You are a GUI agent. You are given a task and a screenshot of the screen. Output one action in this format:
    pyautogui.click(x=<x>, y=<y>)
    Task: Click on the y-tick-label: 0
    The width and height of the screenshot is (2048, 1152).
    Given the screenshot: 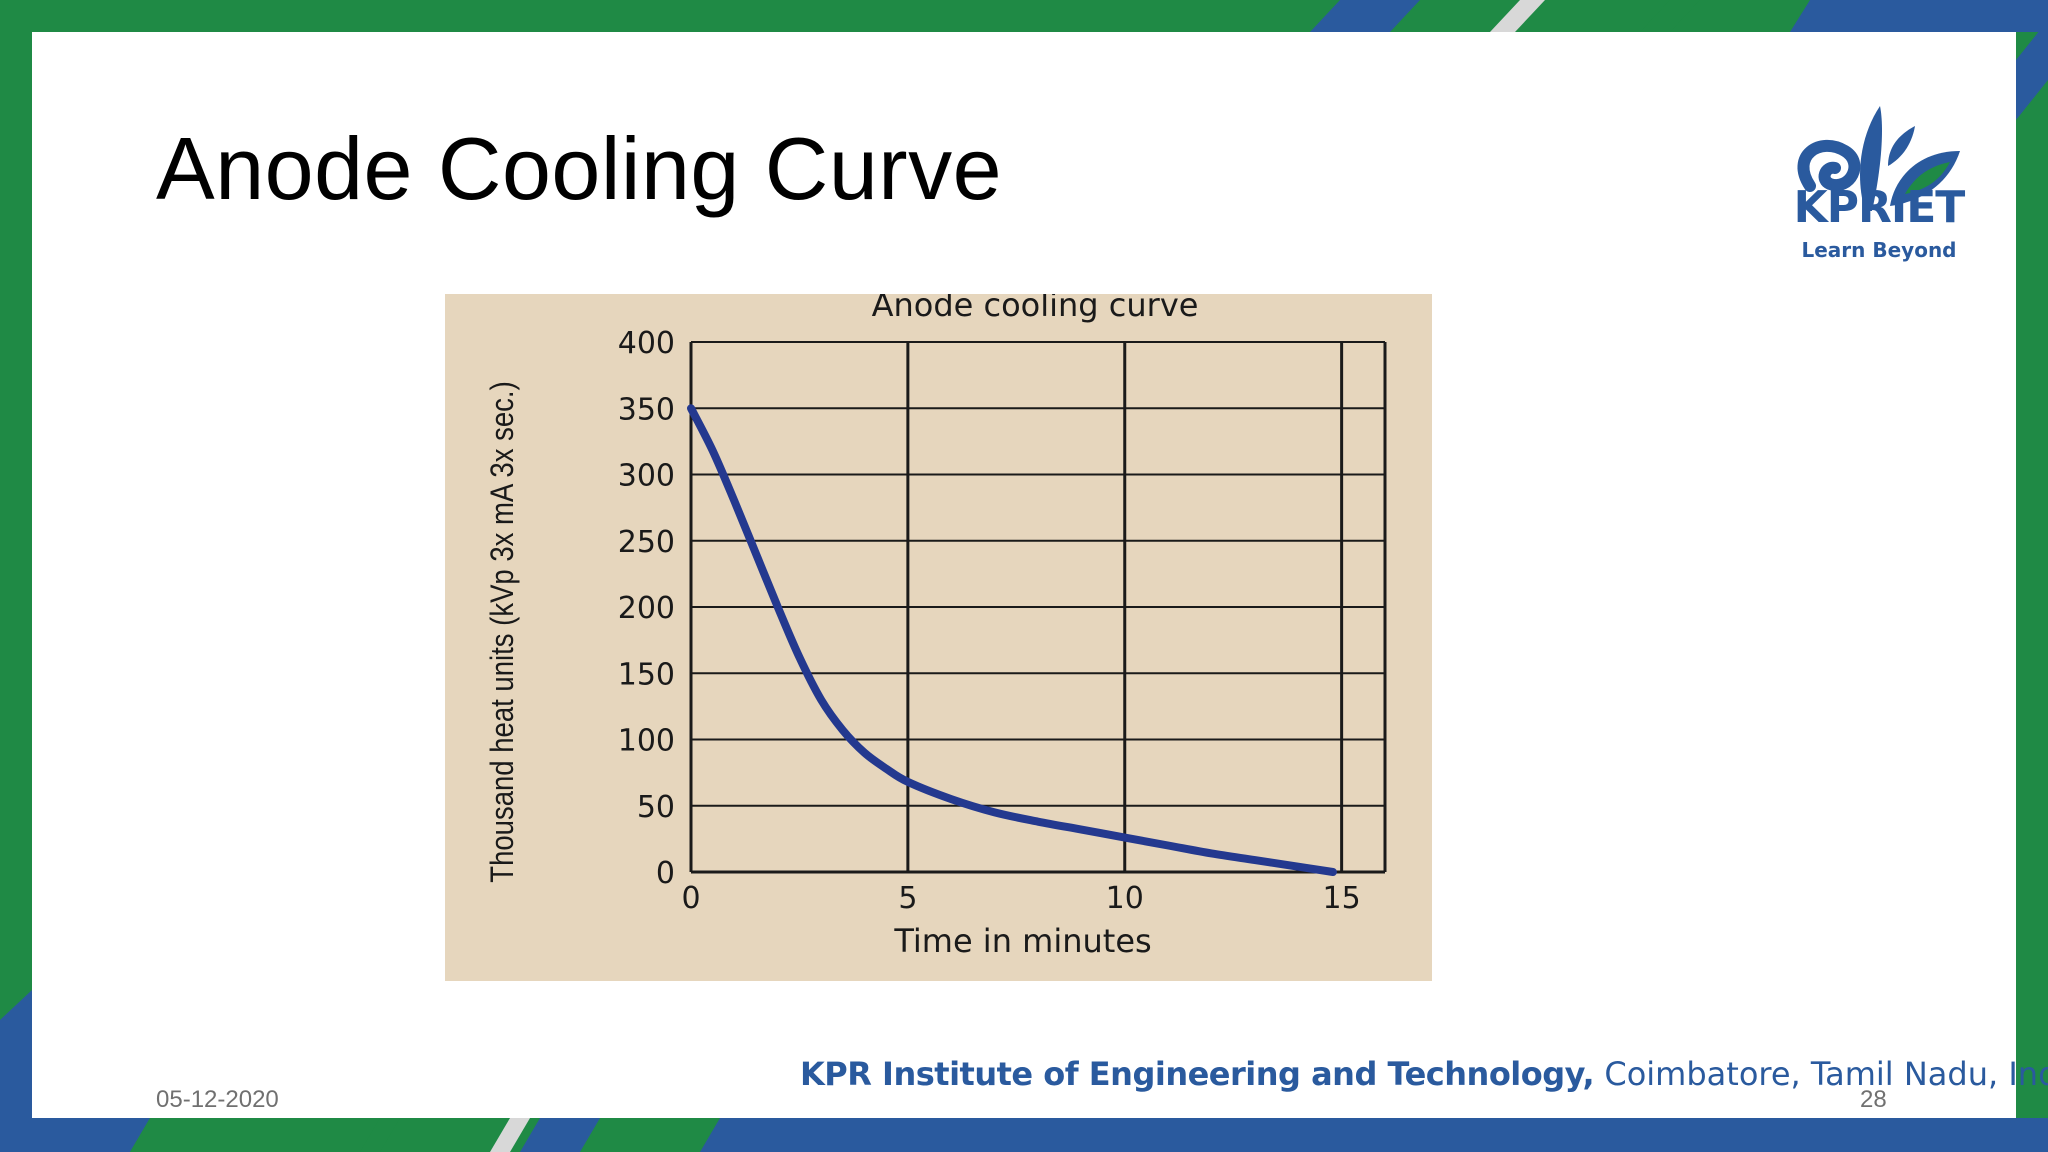 What is the action you would take?
    pyautogui.click(x=665, y=873)
    